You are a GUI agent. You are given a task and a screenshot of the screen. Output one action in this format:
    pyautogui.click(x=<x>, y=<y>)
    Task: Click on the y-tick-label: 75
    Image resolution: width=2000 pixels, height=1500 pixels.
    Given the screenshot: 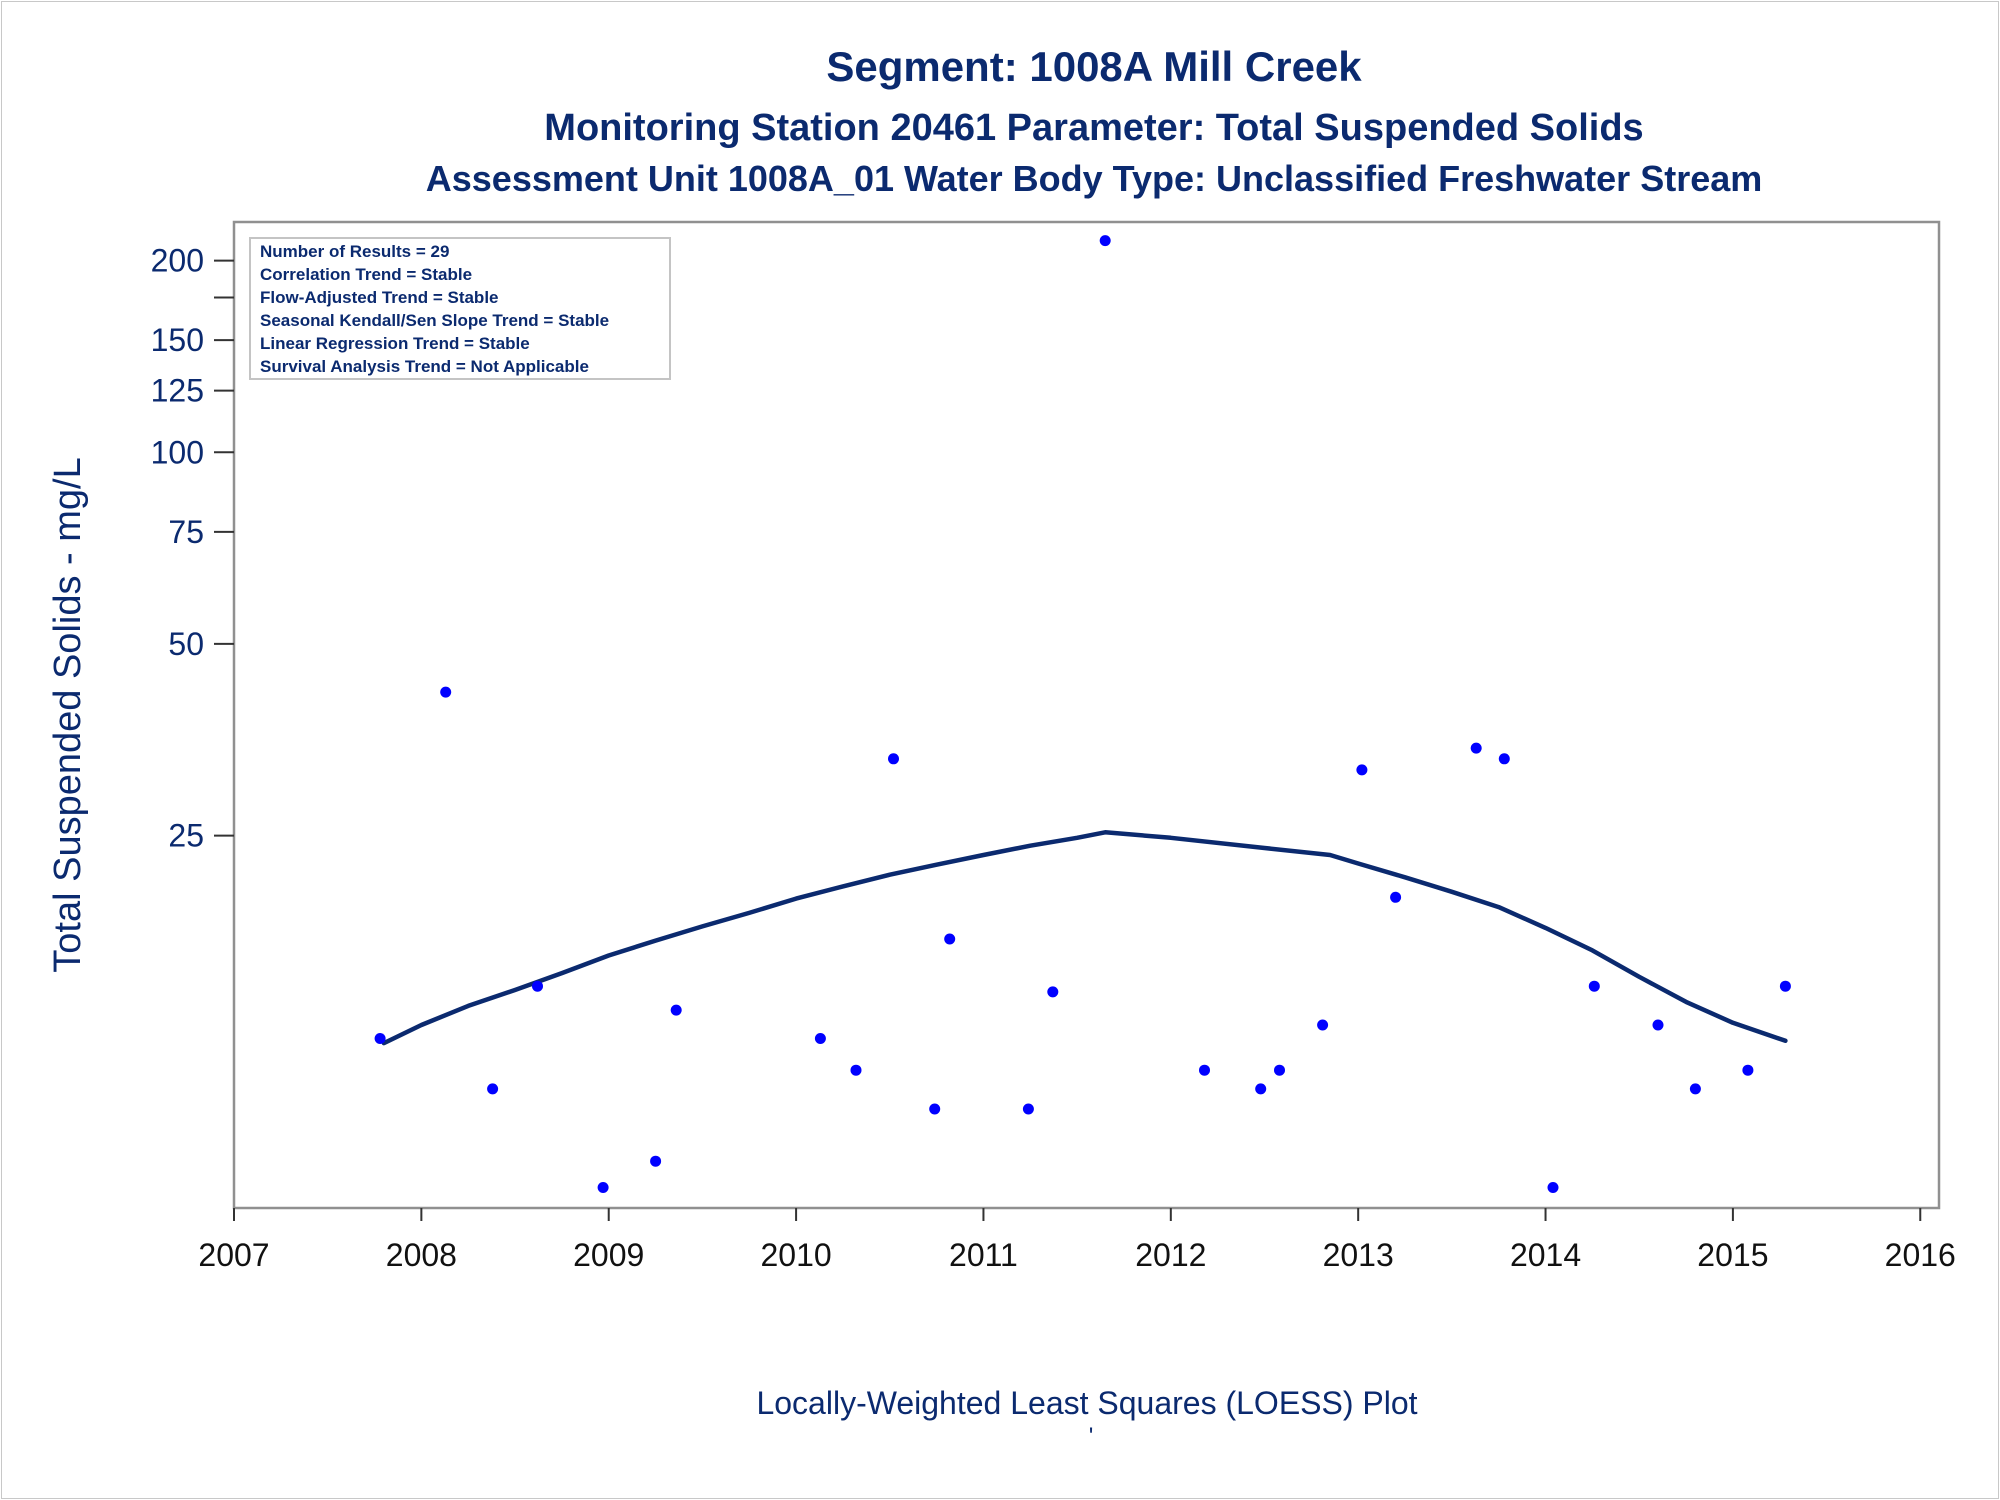 What is the action you would take?
    pyautogui.click(x=186, y=532)
    